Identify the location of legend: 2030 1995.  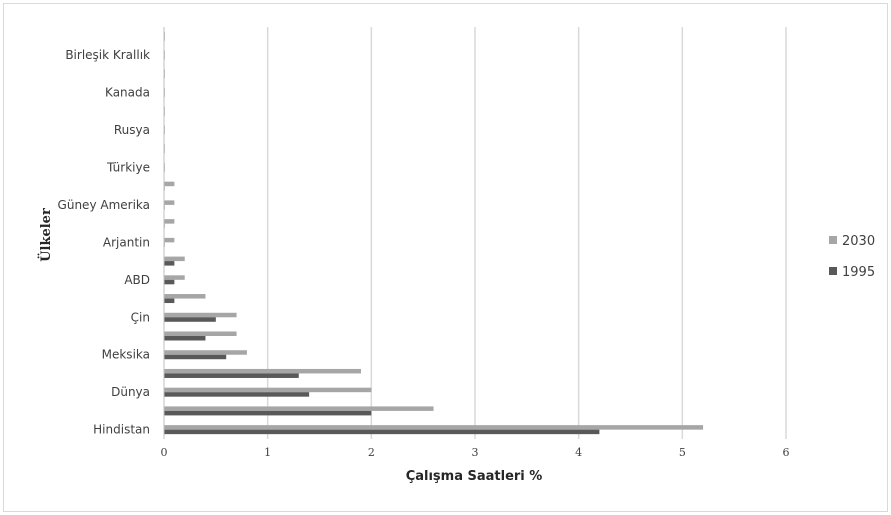
(852, 257).